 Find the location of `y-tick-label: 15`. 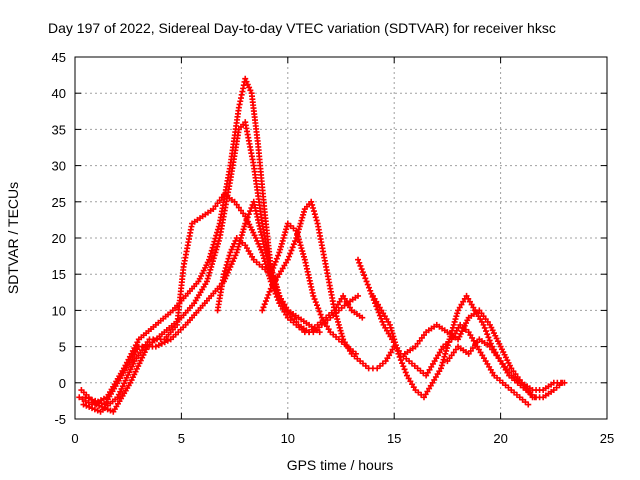

y-tick-label: 15 is located at coordinates (59, 274).